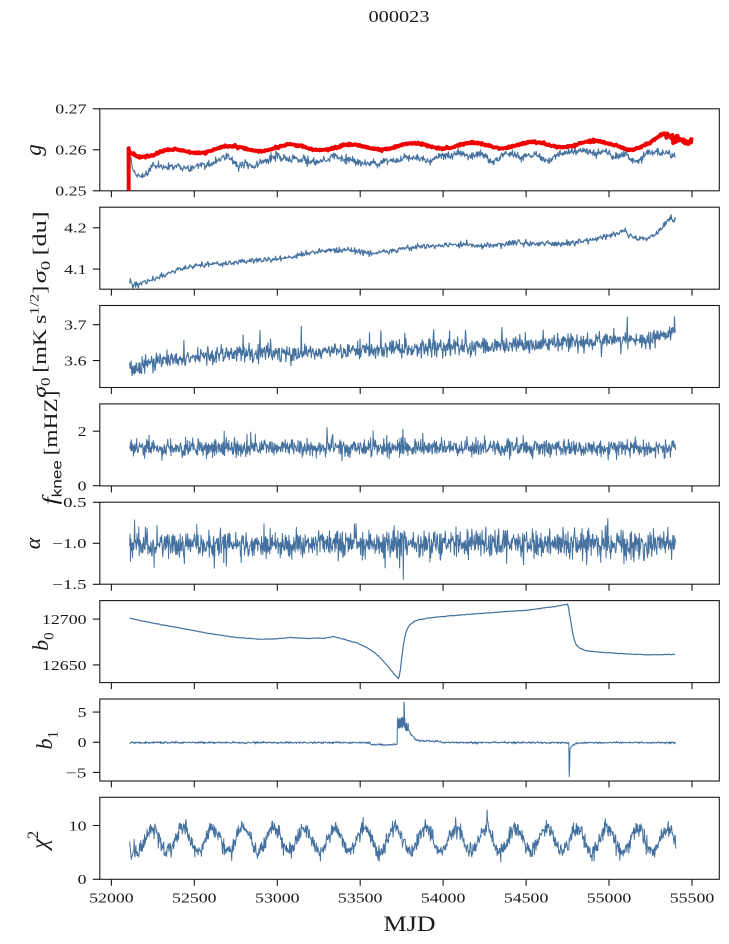 This screenshot has width=729, height=944. Describe the element at coordinates (277, 899) in the screenshot. I see `svg-text: 53000` at that location.